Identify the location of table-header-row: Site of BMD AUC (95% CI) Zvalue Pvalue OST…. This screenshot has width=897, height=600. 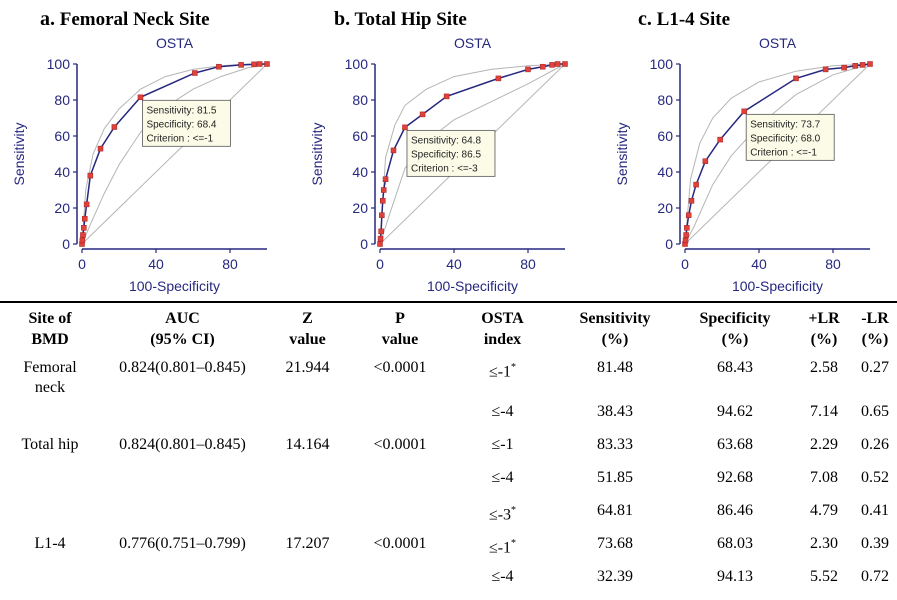
(448, 332).